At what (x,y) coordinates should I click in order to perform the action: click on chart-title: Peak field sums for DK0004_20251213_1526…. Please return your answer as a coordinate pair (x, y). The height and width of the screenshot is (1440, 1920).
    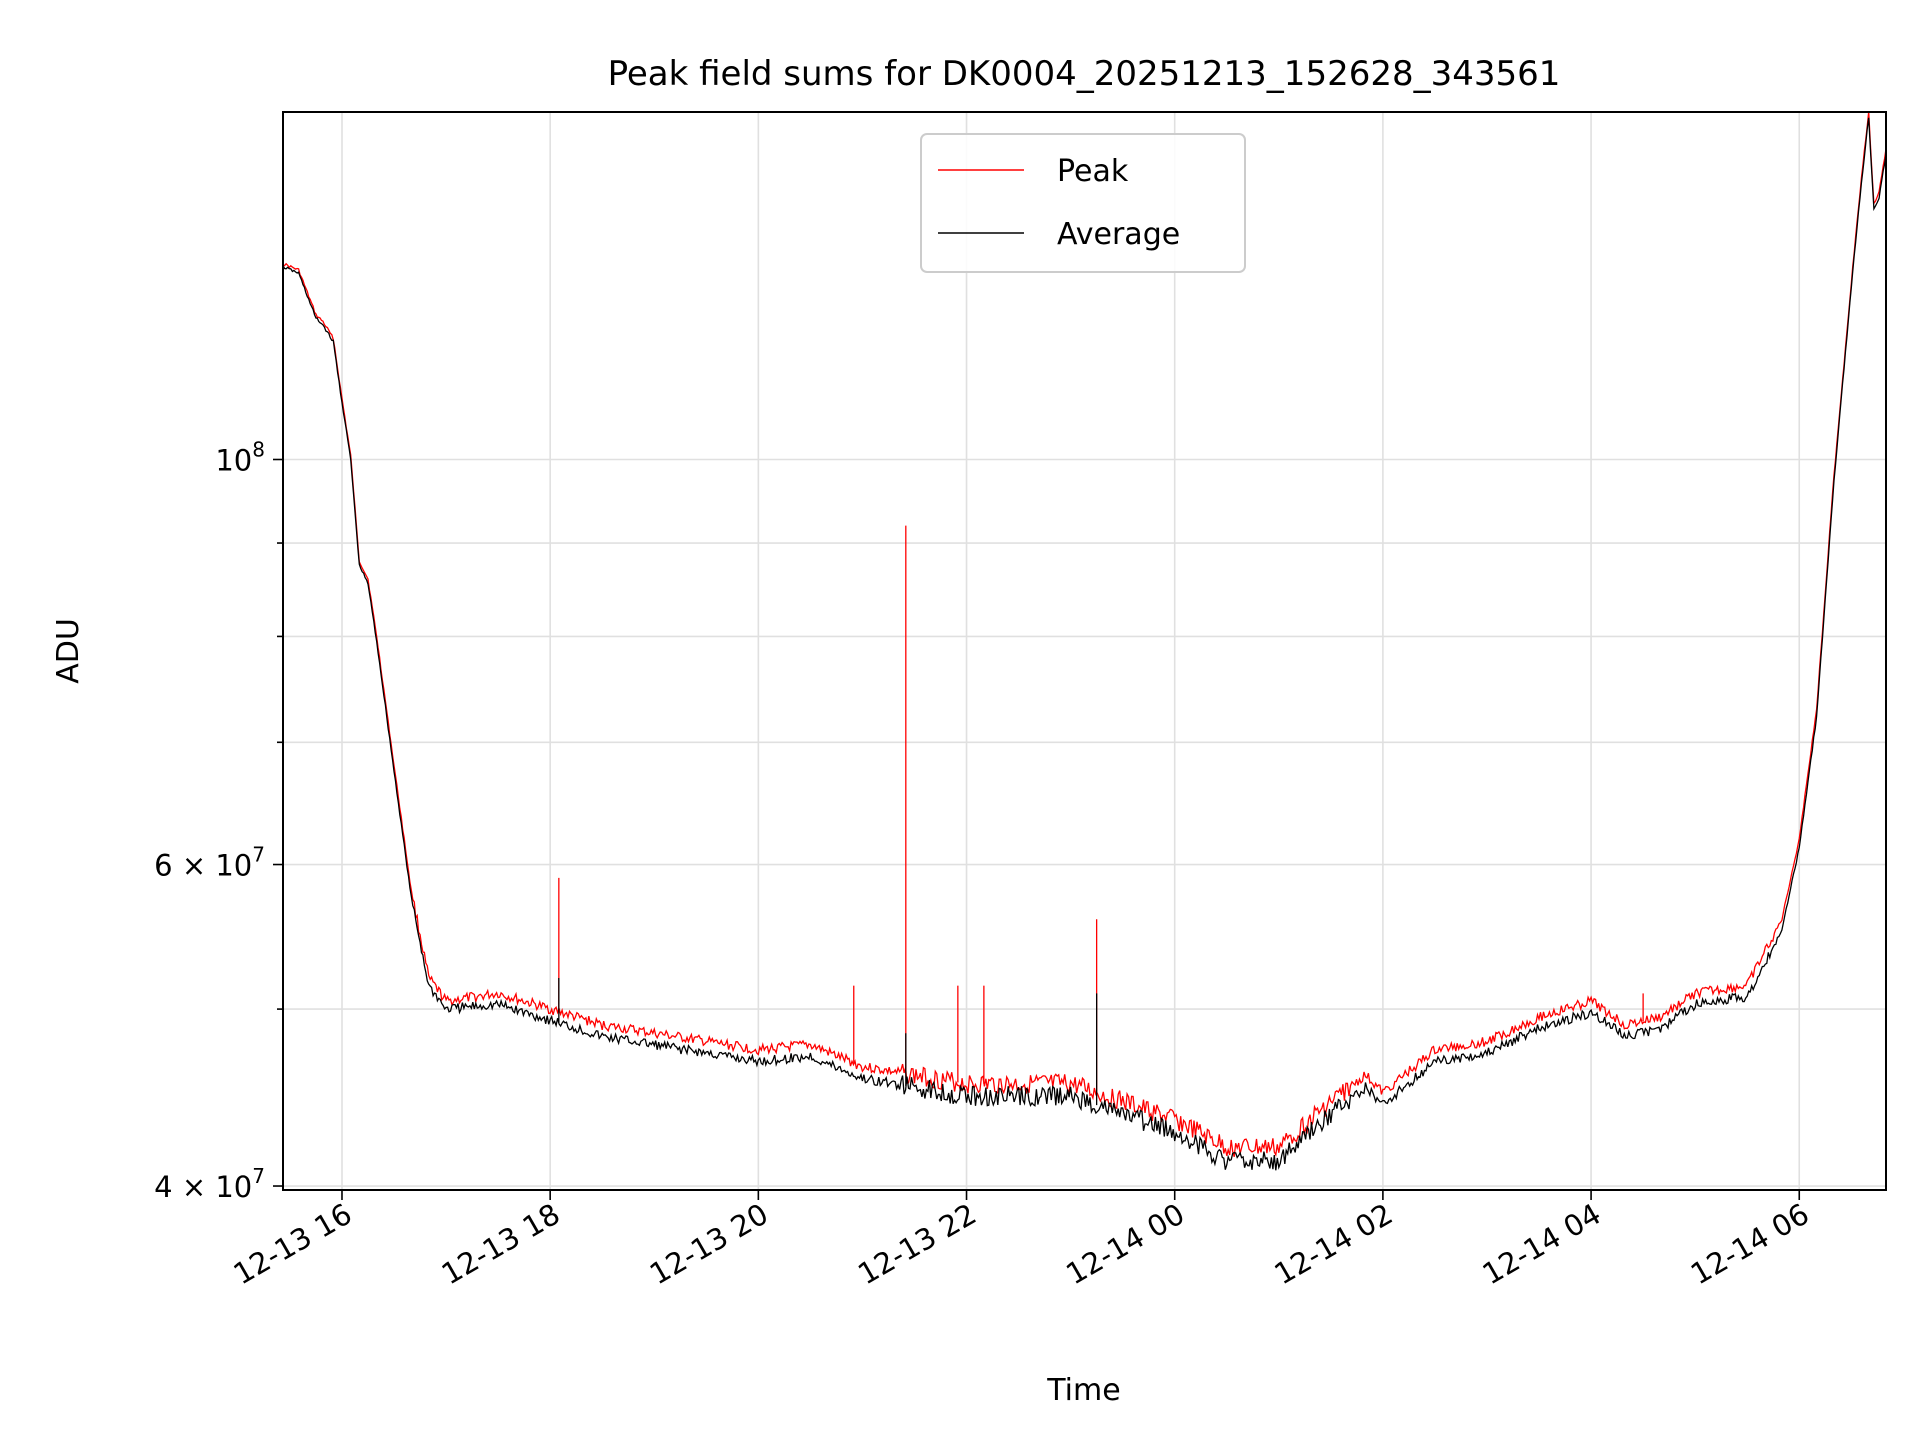
    Looking at the image, I should click on (1084, 74).